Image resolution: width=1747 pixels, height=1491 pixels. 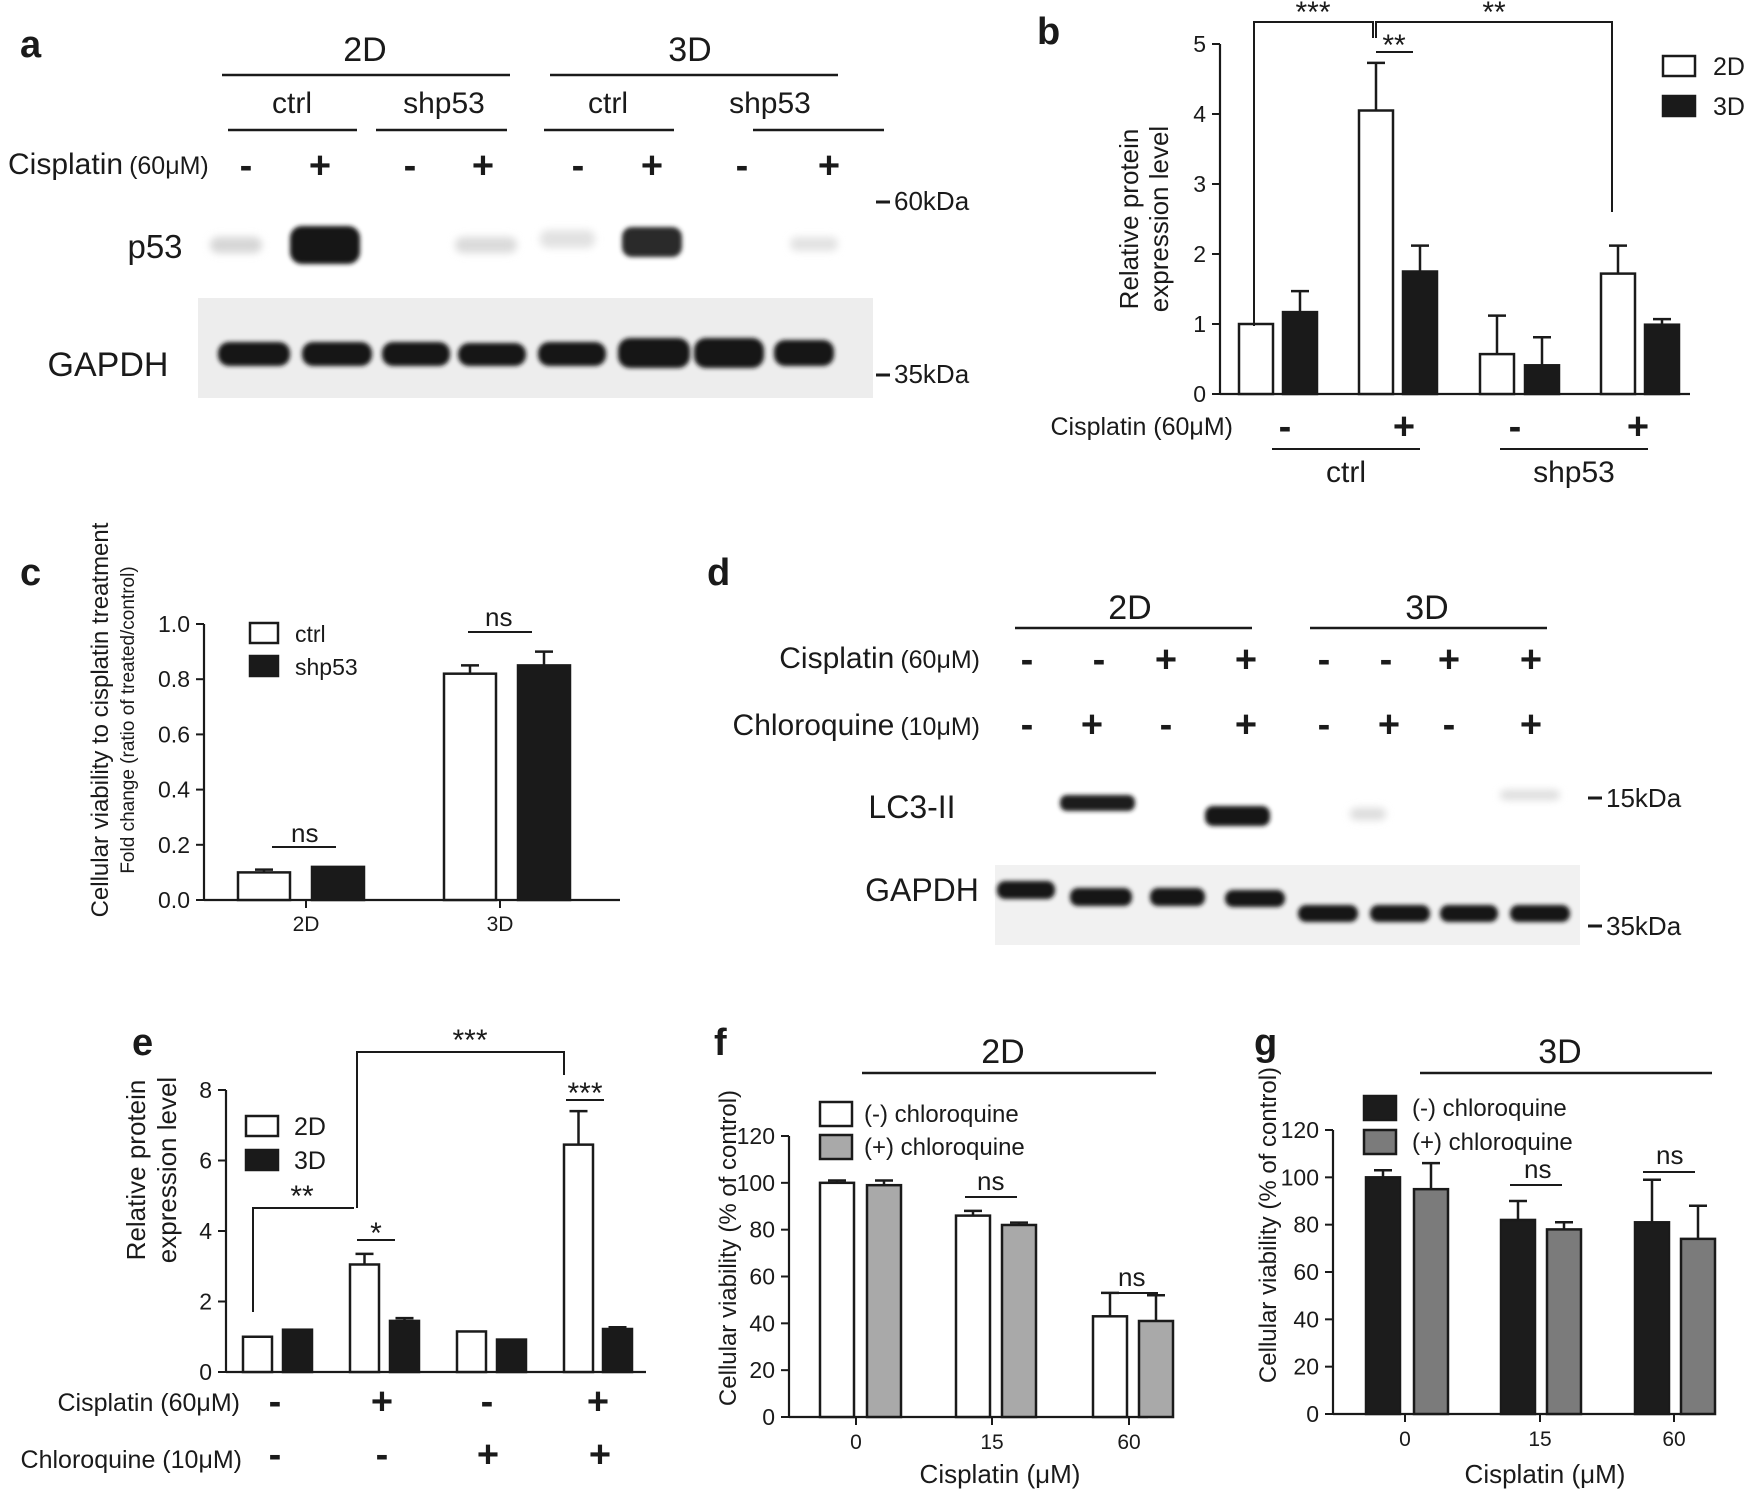 What do you see at coordinates (174, 900) in the screenshot?
I see `y-tick-label: 0.0` at bounding box center [174, 900].